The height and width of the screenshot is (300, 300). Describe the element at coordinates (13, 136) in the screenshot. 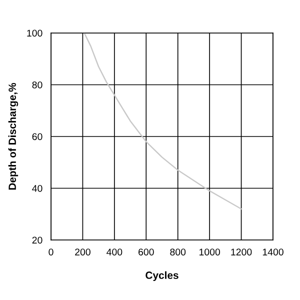

I see `y-axis-title: Depth of Discharge,%` at that location.